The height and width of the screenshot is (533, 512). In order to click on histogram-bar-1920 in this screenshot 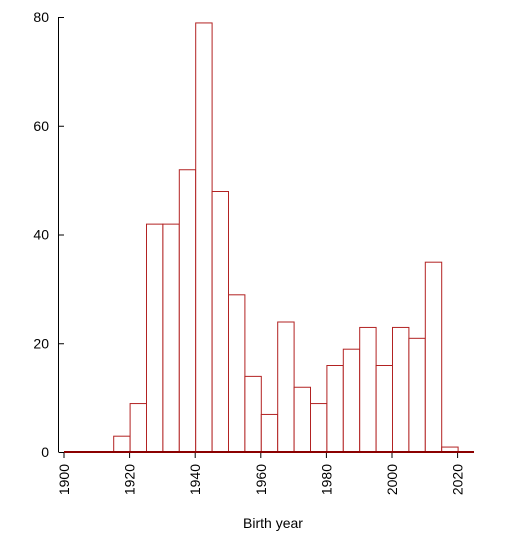, I will do `click(138, 428)`.